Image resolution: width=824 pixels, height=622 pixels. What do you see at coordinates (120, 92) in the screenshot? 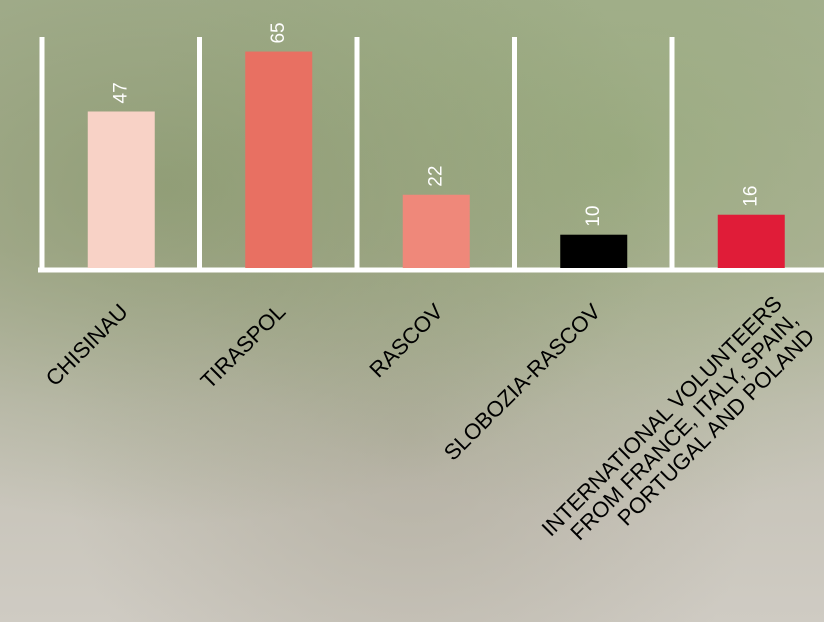
I see `value-label: 47` at bounding box center [120, 92].